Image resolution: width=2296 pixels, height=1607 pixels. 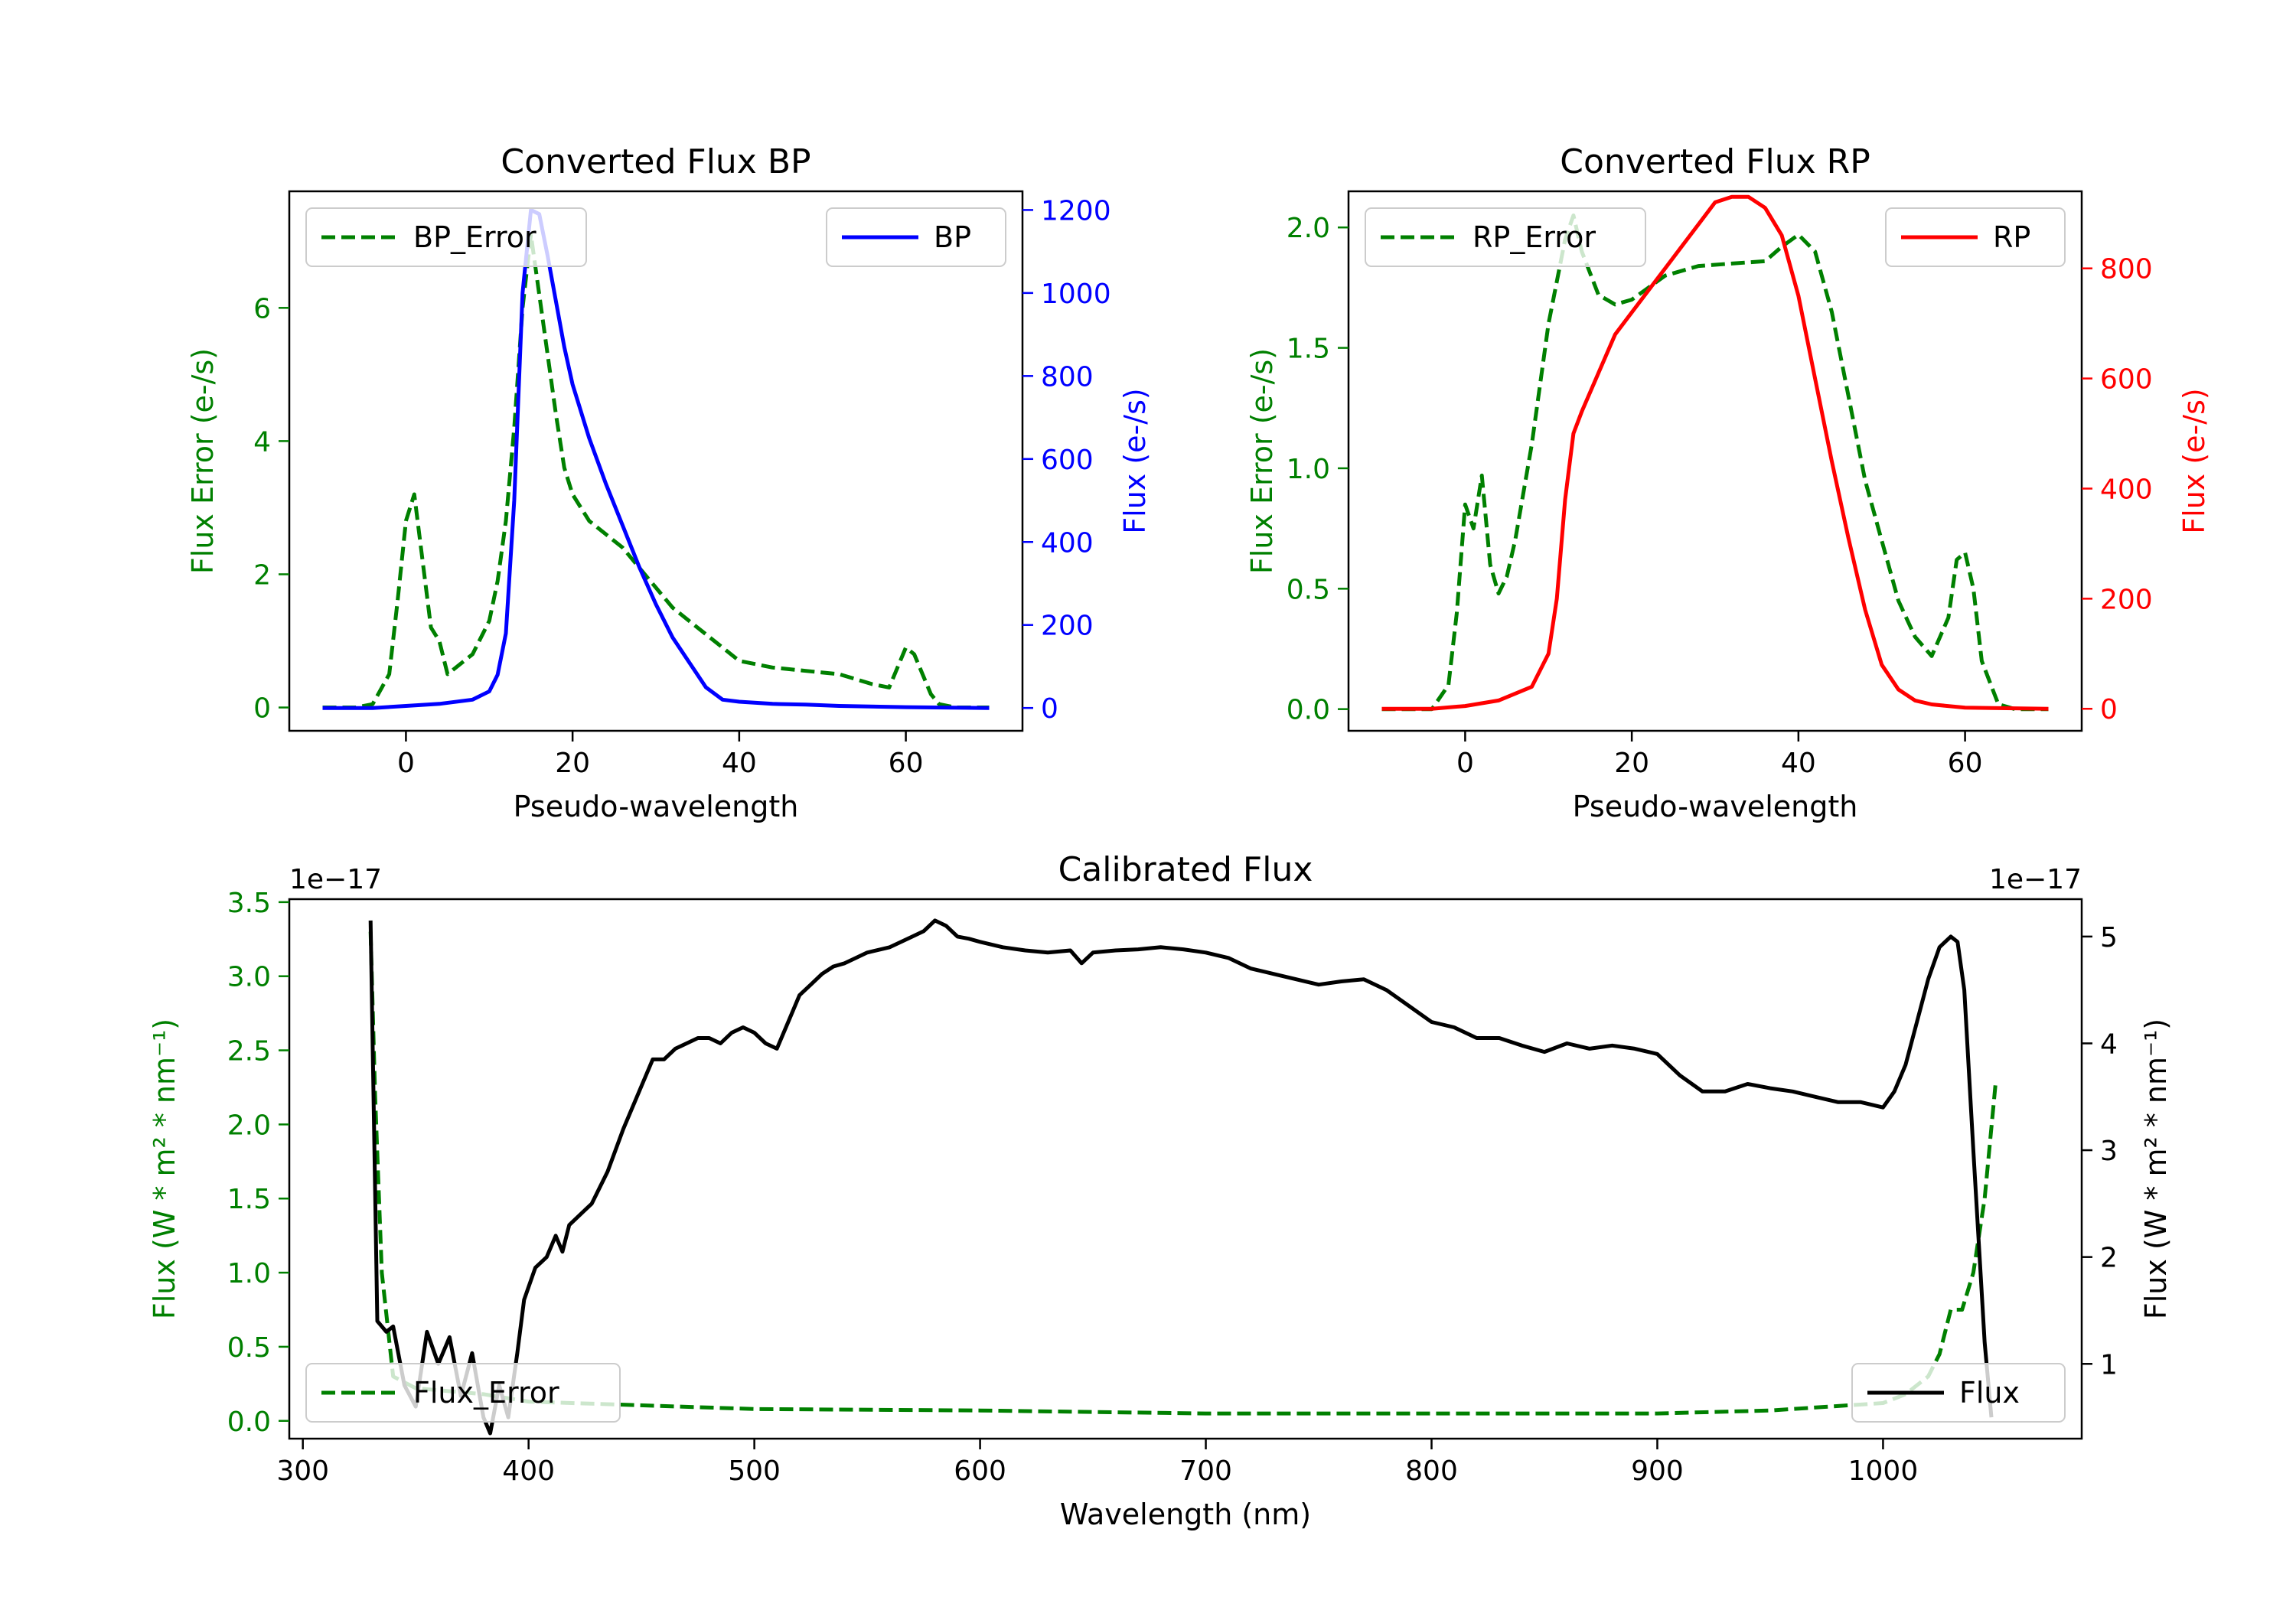 I want to click on legend-bp_error: BP_Error, so click(x=446, y=237).